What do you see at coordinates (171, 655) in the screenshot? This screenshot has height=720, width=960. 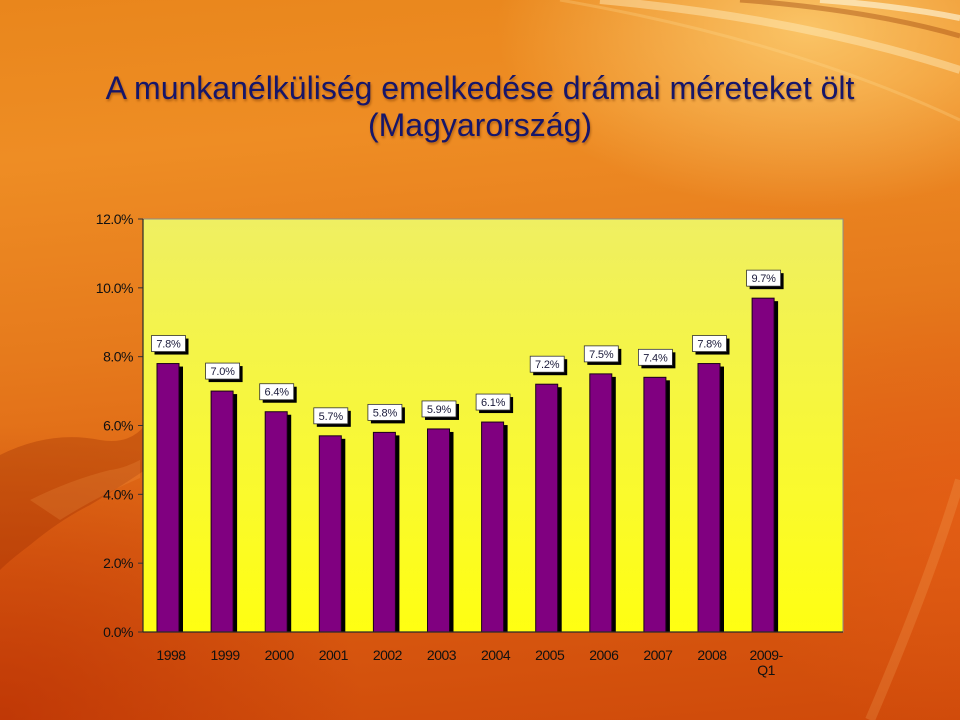 I see `x-tick-label: 1998` at bounding box center [171, 655].